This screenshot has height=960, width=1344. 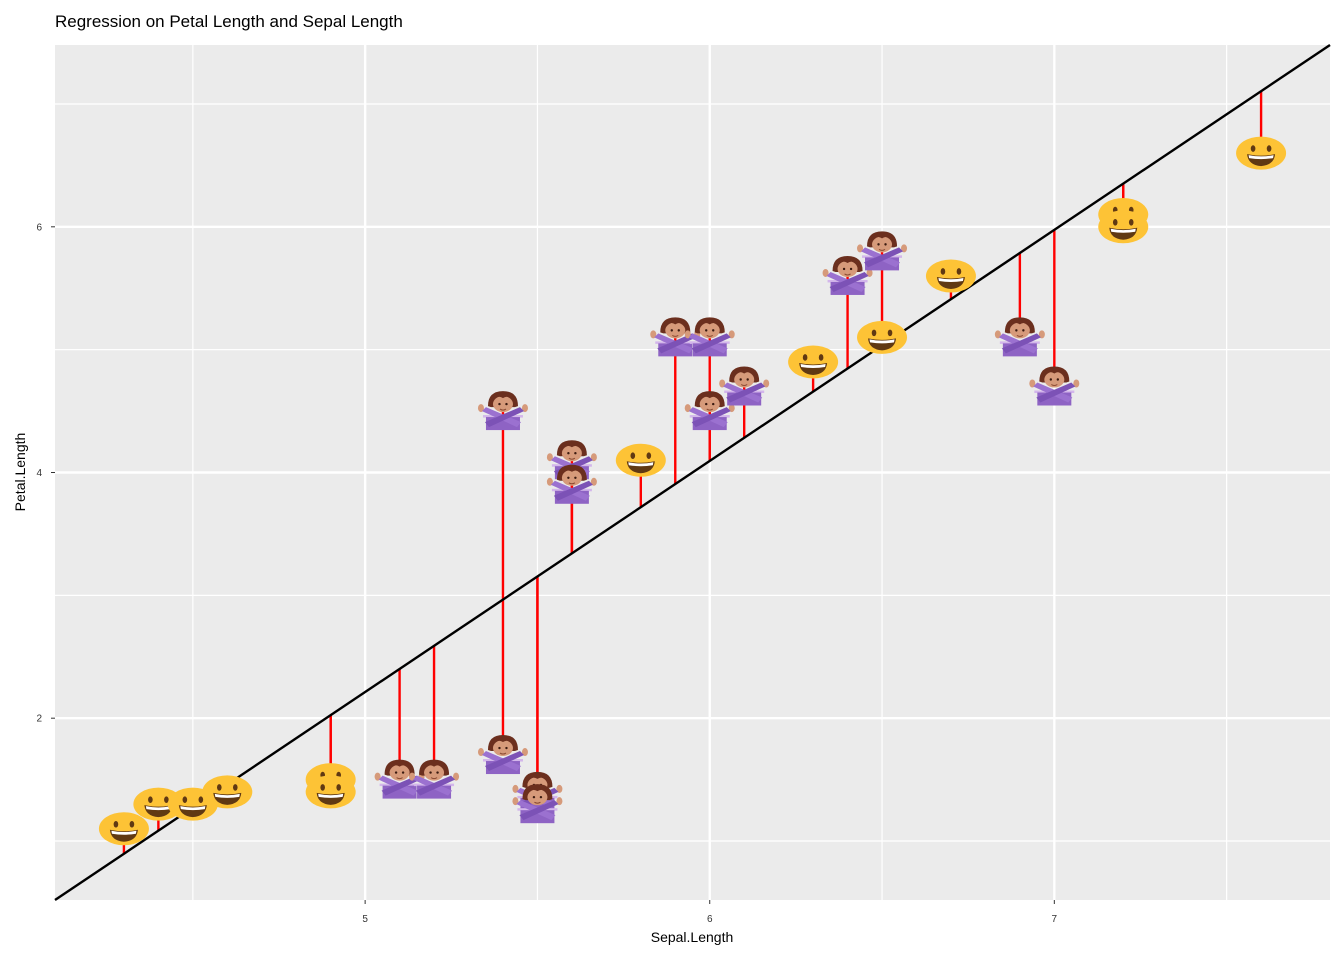 I want to click on x-axis-title: Sepal.Length, so click(x=692, y=937).